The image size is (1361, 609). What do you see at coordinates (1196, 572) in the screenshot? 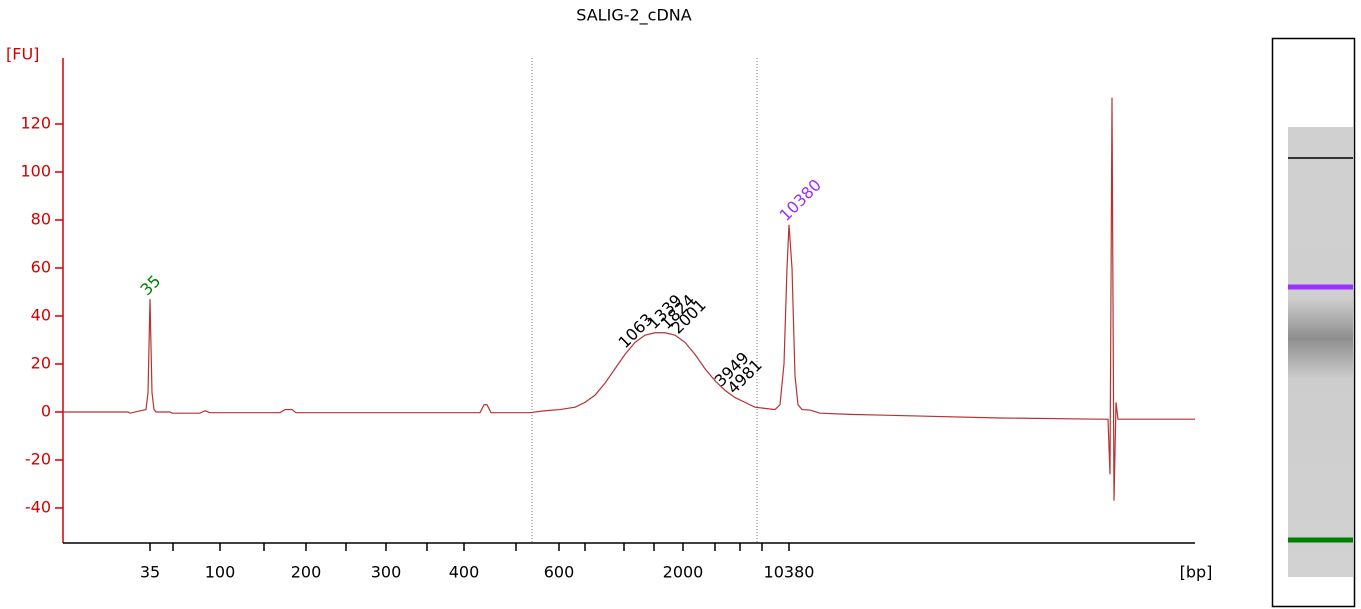
I see `x-axis-label: [bp]` at bounding box center [1196, 572].